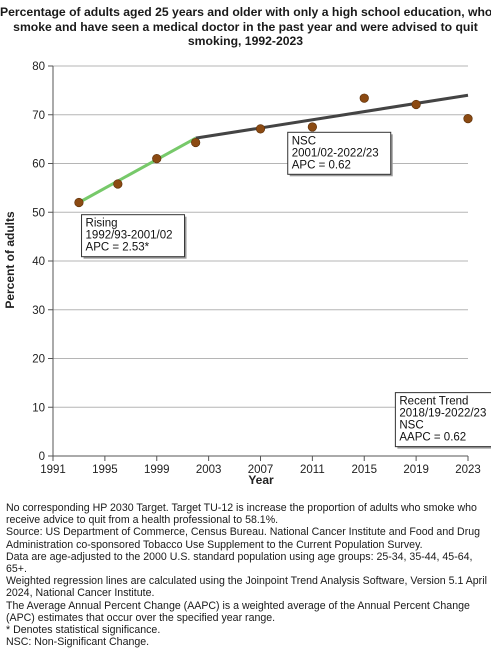 This screenshot has width=491, height=648. I want to click on x-tick-label: 2011, so click(312, 470).